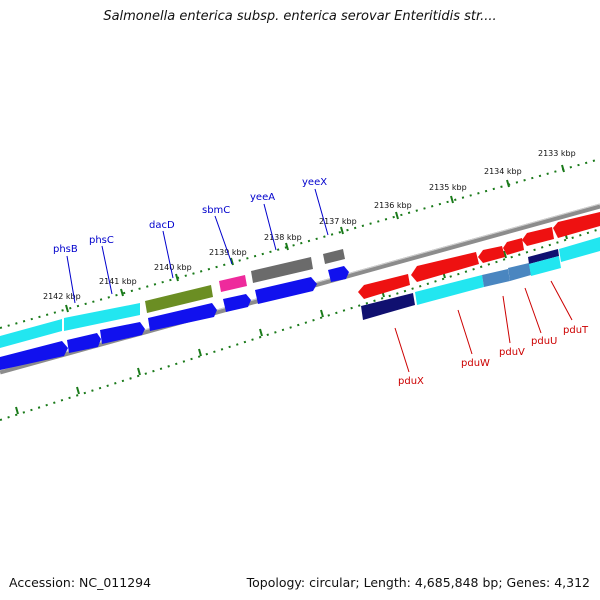  I want to click on ruler-label-2142: 2142 kbp, so click(62, 296).